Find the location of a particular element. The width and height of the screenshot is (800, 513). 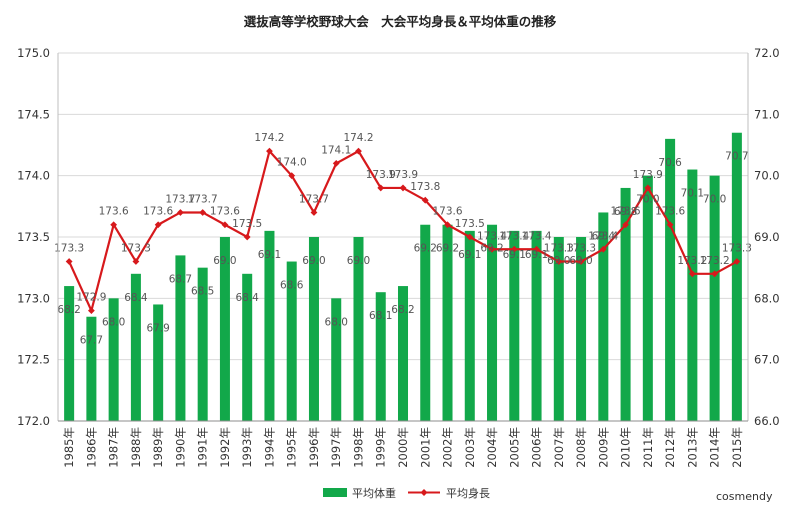

y-right-tick-label: 66.0 is located at coordinates (767, 421).